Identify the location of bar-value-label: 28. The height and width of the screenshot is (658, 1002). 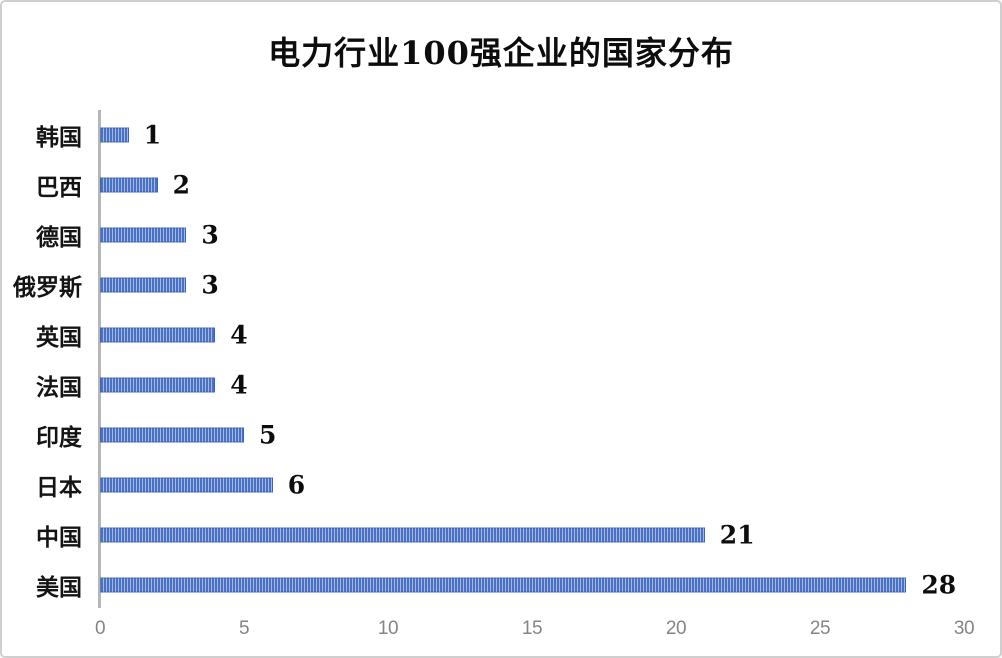
(939, 585).